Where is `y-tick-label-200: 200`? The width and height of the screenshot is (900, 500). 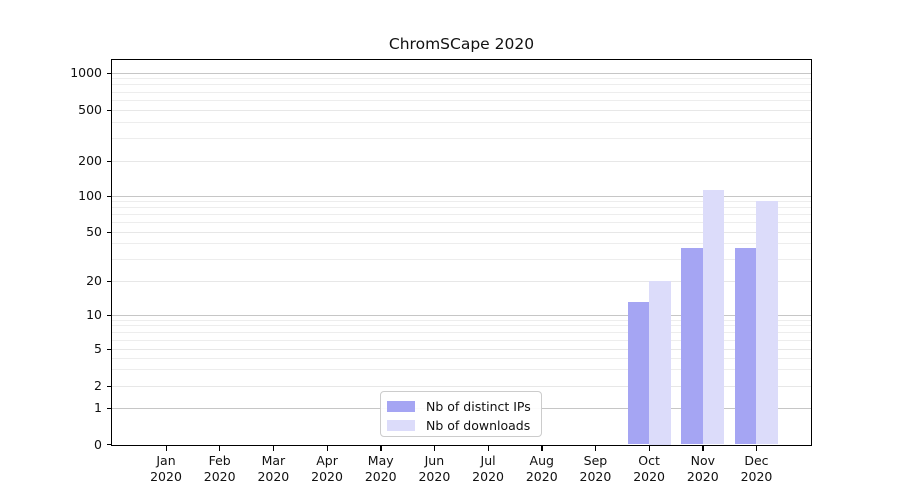
y-tick-label-200: 200 is located at coordinates (90, 160).